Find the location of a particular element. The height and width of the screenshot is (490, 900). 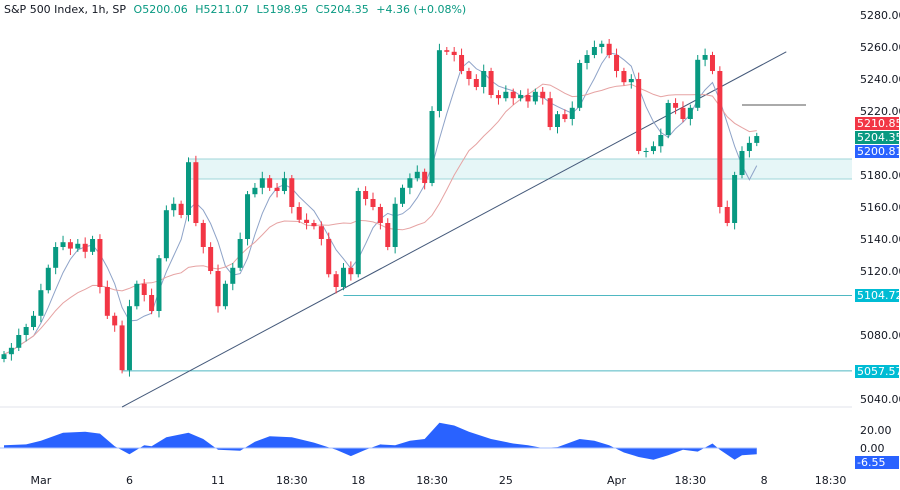

oscillator-value-tag: -6.55 is located at coordinates (877, 462).